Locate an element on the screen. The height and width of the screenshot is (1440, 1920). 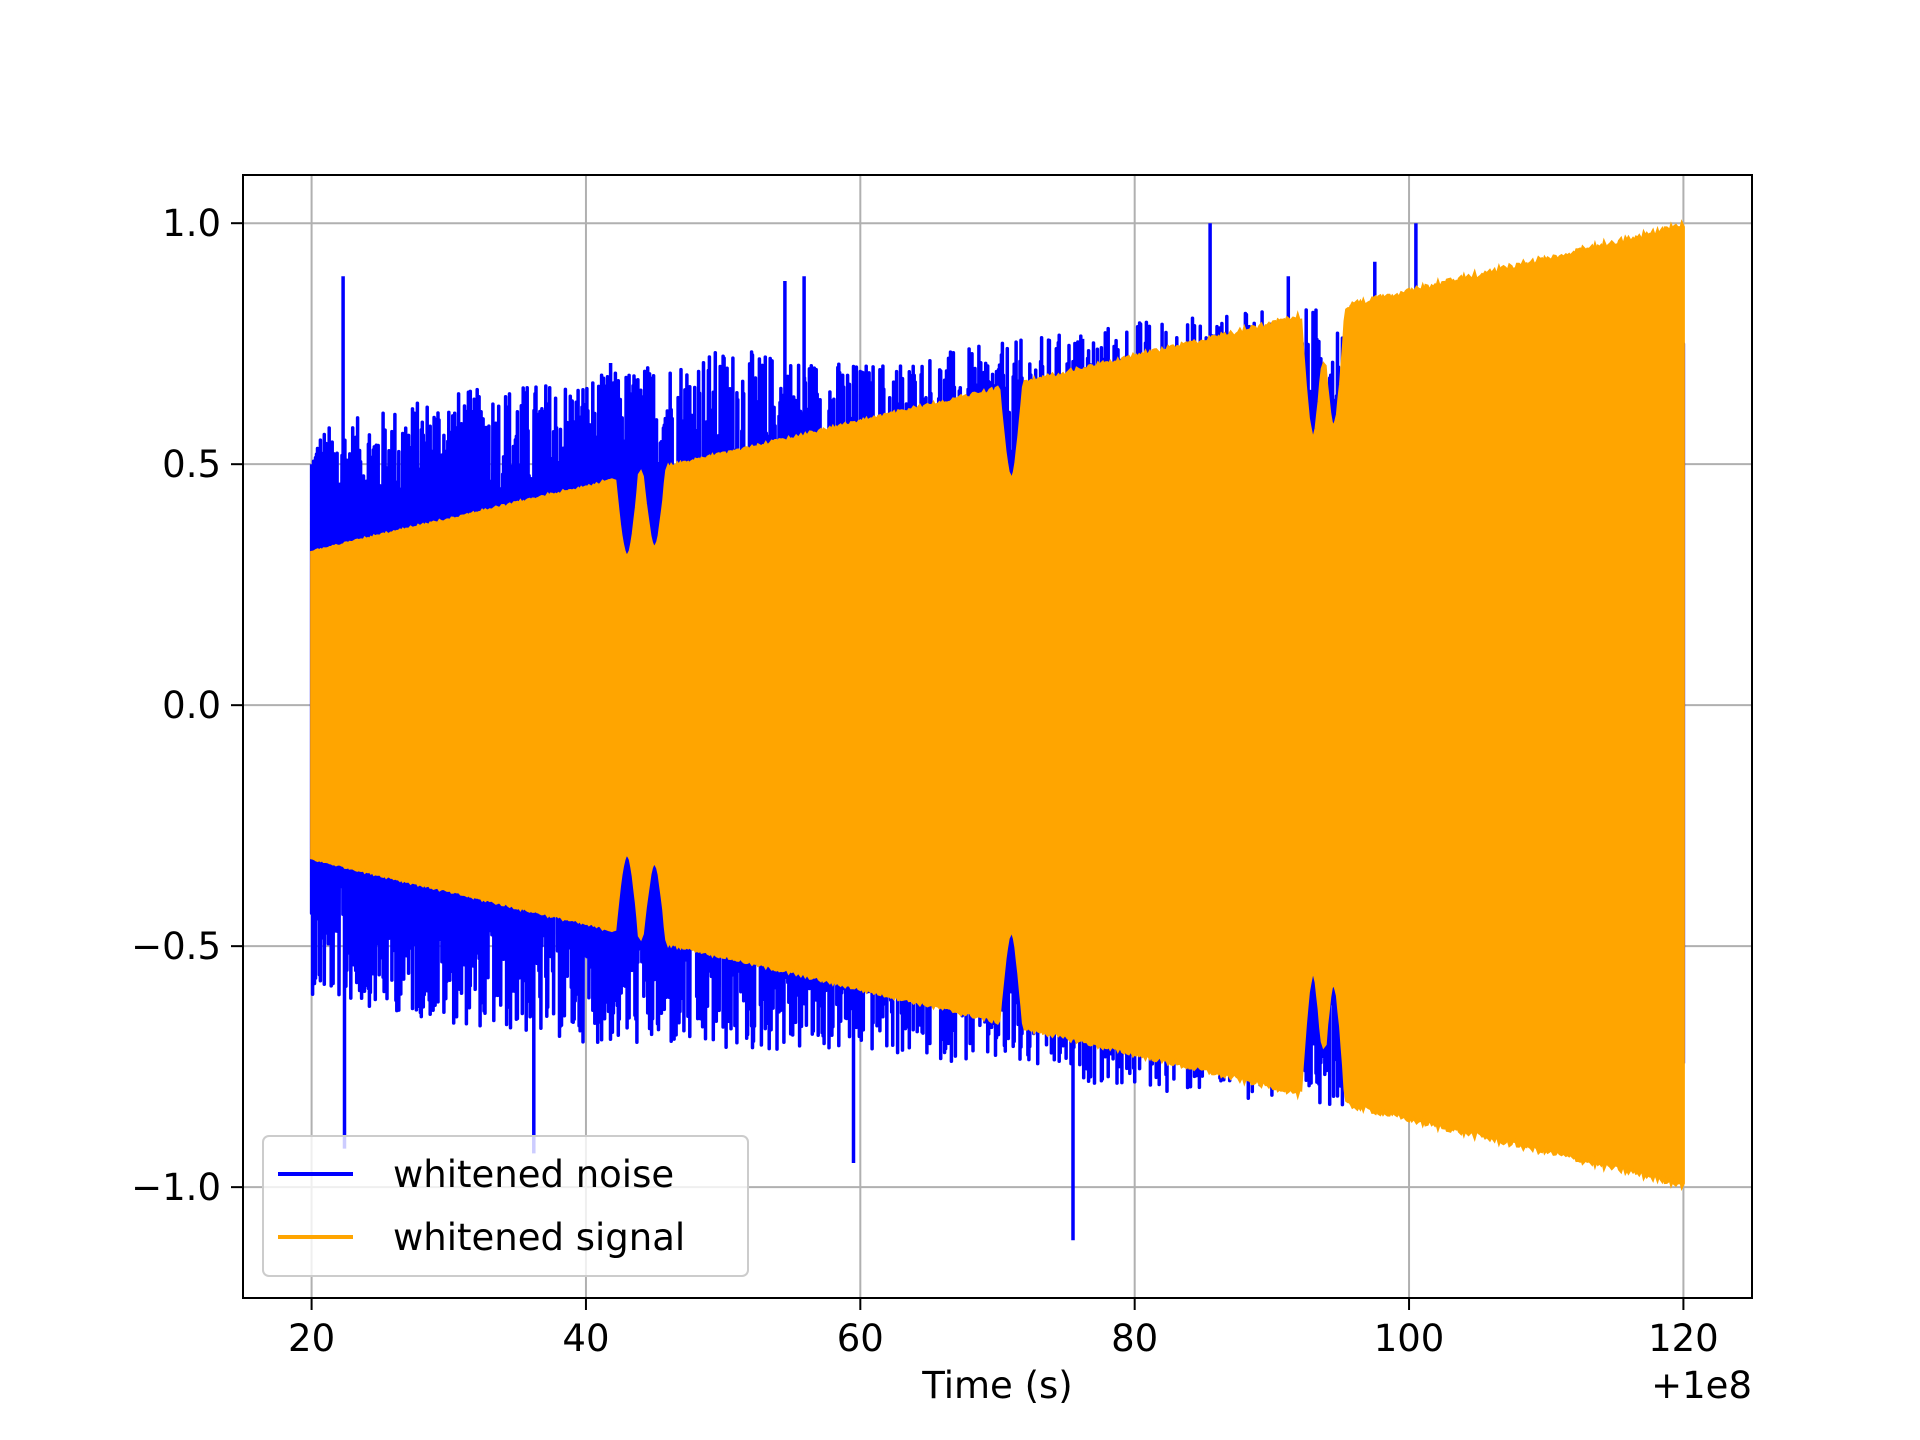
x-axis-label: Time (s) is located at coordinates (996, 1385).